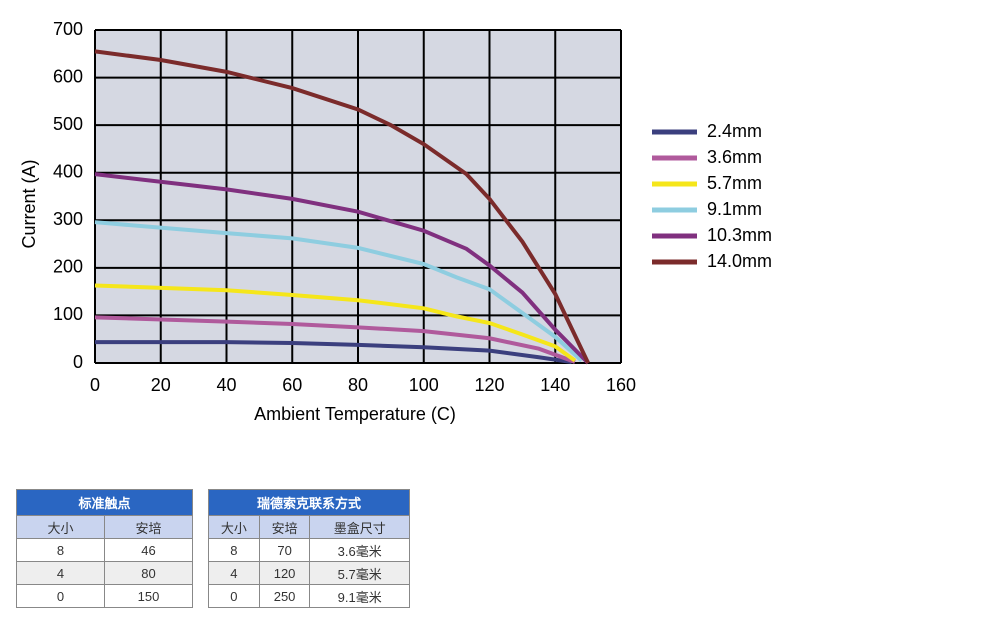  I want to click on table-title: 瑞德索克联系方式, so click(309, 502).